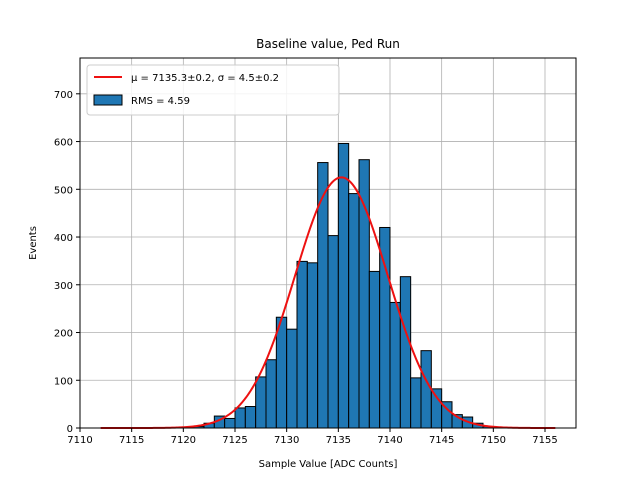 Image resolution: width=640 pixels, height=480 pixels. What do you see at coordinates (63, 381) in the screenshot?
I see `y-tick-label: 100` at bounding box center [63, 381].